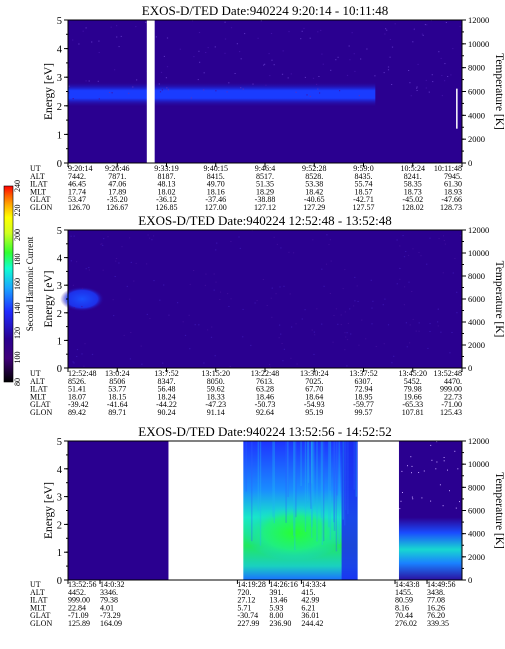 This screenshot has width=505, height=649. Describe the element at coordinates (436, 607) in the screenshot. I see `table-cell: 16.26` at that location.